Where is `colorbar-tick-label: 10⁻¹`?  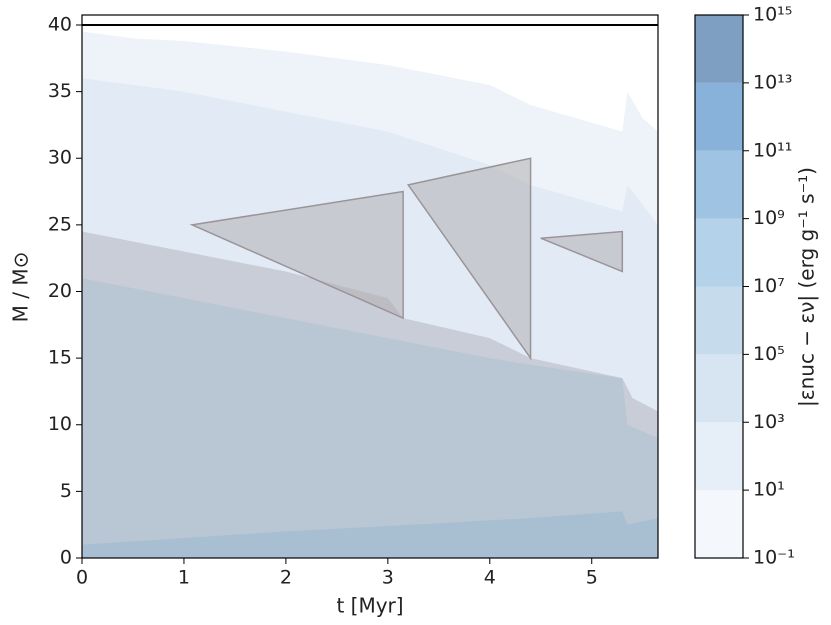
colorbar-tick-label: 10⁻¹ is located at coordinates (774, 558).